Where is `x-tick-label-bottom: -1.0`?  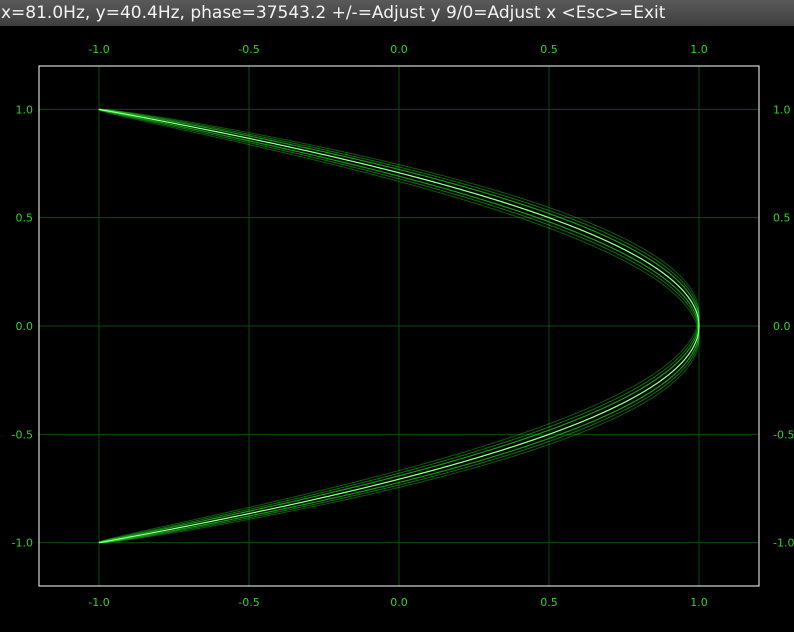 x-tick-label-bottom: -1.0 is located at coordinates (98, 602).